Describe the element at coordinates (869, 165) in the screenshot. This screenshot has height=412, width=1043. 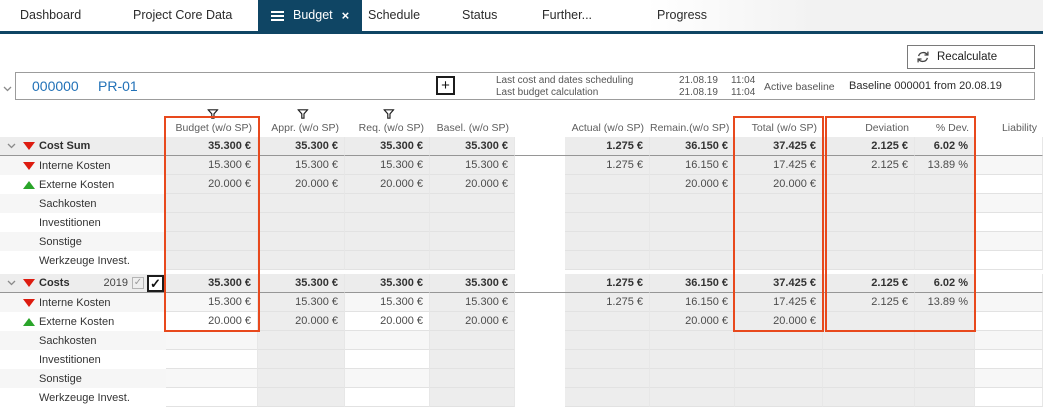
I see `cell-deviation: 2.125 €` at that location.